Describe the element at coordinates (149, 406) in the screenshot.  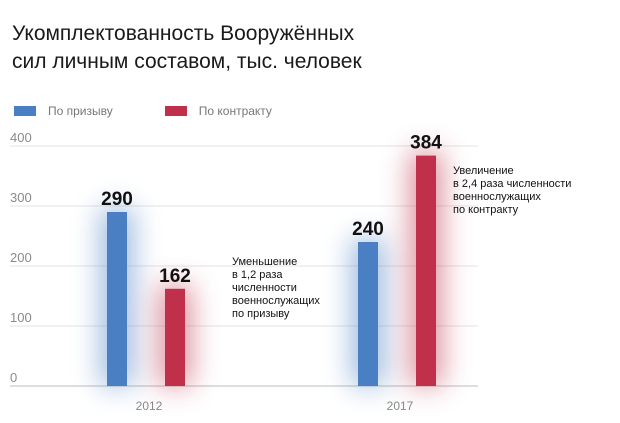
I see `x-tick-label: 2012` at that location.